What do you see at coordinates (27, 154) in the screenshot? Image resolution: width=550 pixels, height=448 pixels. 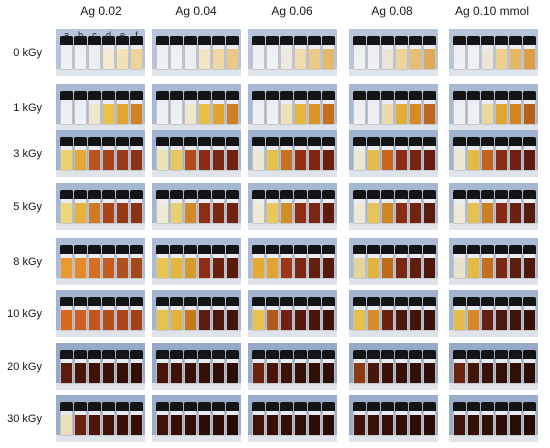 I see `row-label: 3 kGy` at bounding box center [27, 154].